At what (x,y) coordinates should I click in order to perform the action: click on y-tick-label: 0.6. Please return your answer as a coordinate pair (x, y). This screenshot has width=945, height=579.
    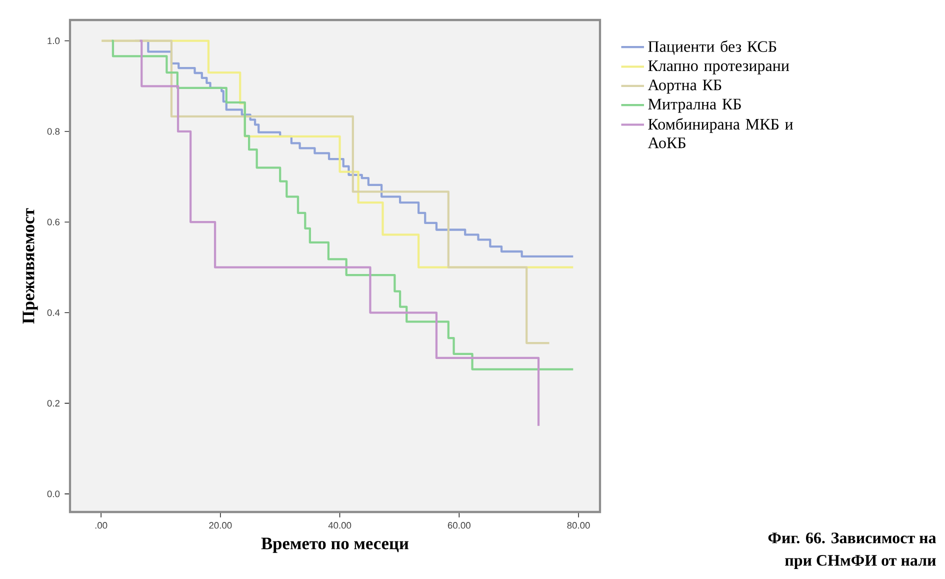
    Looking at the image, I should click on (53, 222).